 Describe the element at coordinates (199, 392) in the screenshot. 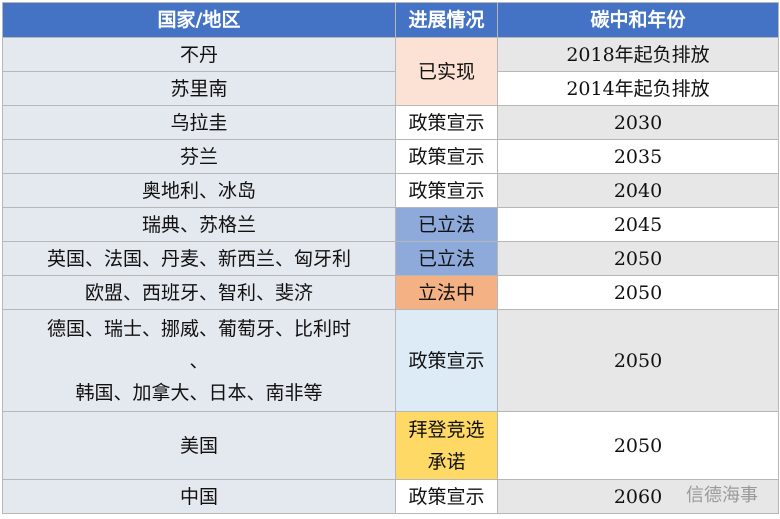

I see `region-line: 韩国、加拿大、日本、南非等` at that location.